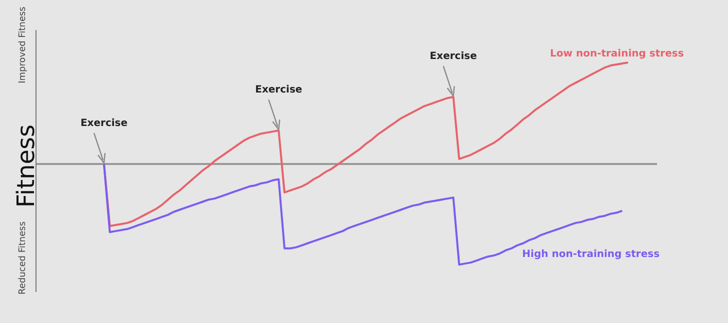 This screenshot has height=323, width=728. What do you see at coordinates (454, 56) in the screenshot?
I see `text: Exercise` at bounding box center [454, 56].